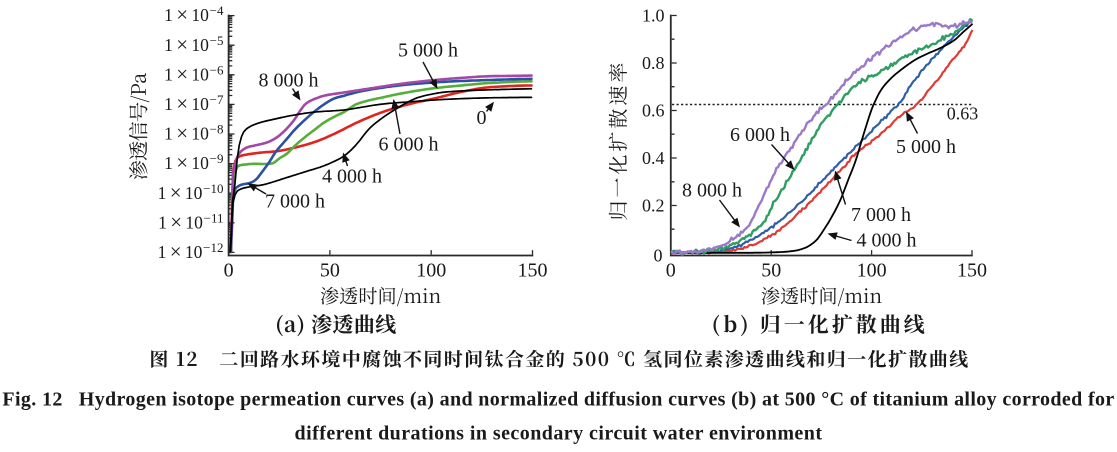 This screenshot has height=452, width=1117. I want to click on svg-text: 0.6, so click(653, 111).